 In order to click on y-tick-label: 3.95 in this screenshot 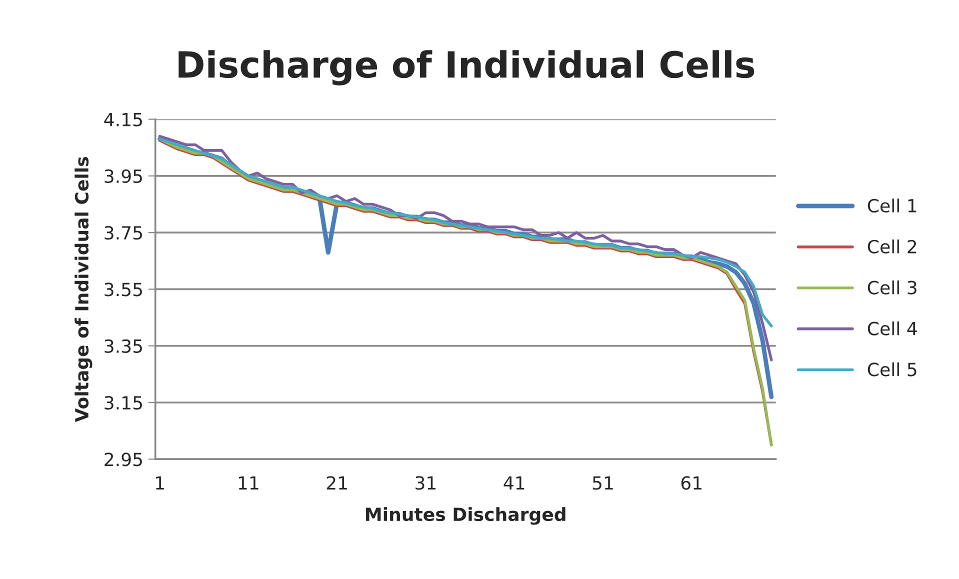, I will do `click(123, 176)`.